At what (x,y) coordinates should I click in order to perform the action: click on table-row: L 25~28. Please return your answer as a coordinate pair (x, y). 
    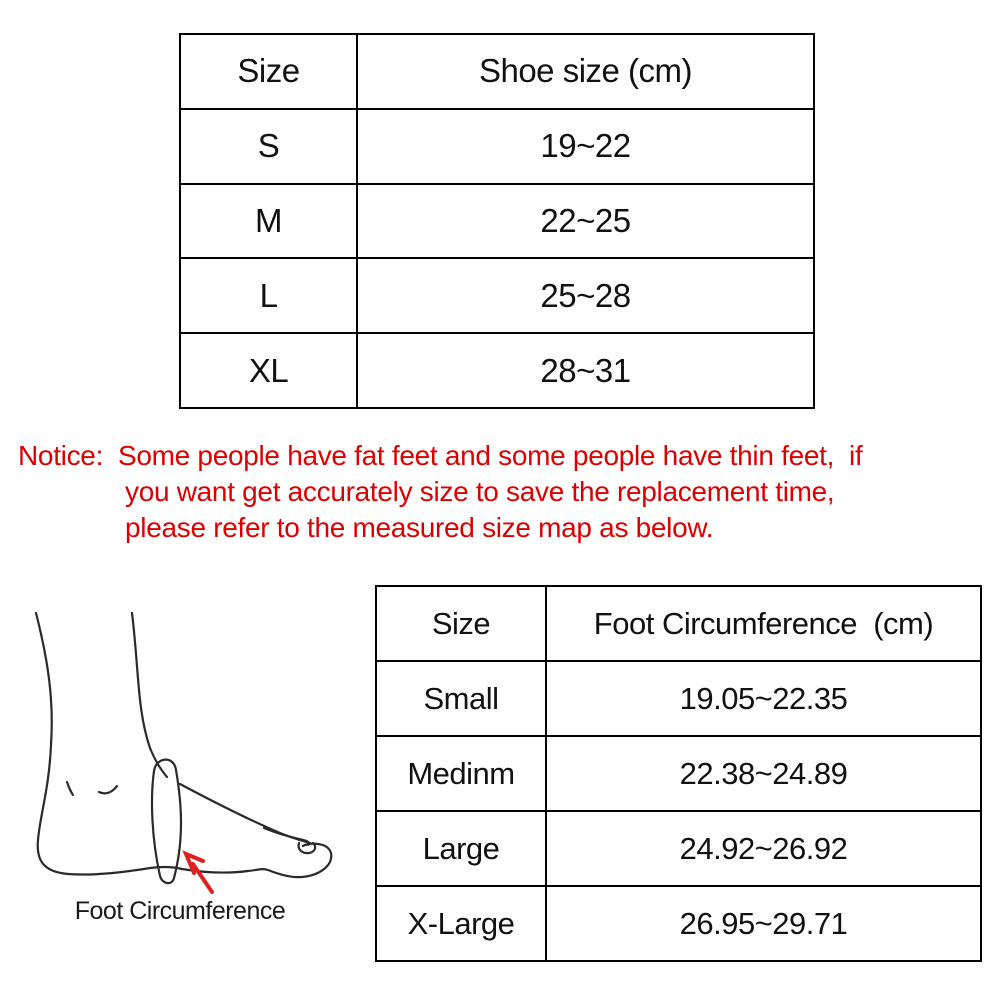
    Looking at the image, I should click on (497, 296).